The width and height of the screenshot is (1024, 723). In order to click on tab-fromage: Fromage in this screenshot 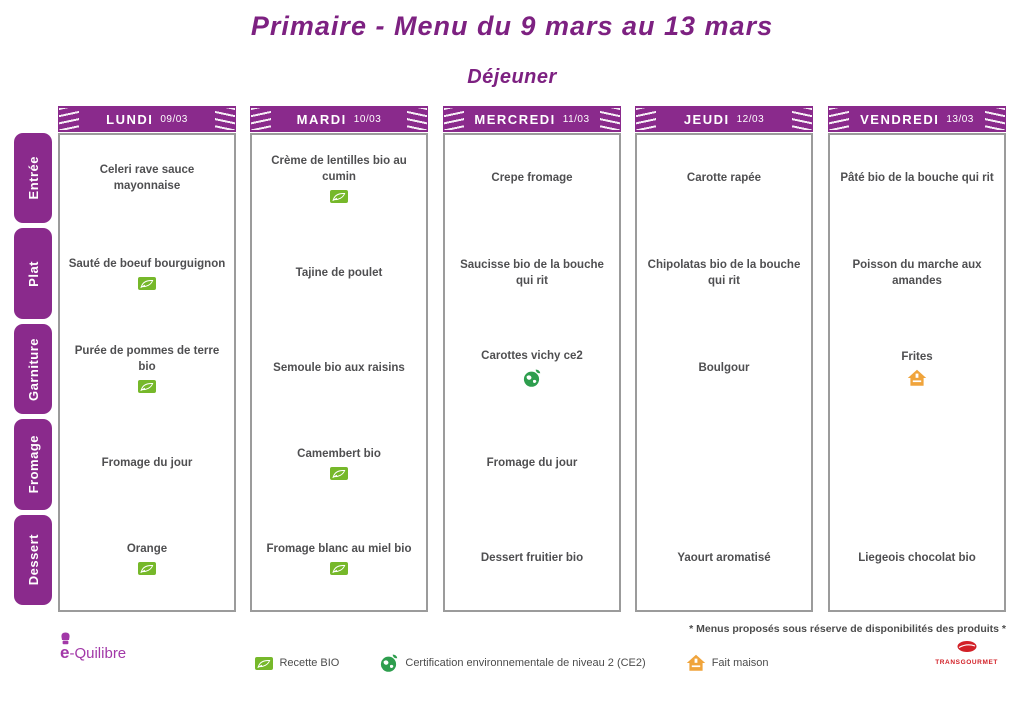, I will do `click(33, 464)`.